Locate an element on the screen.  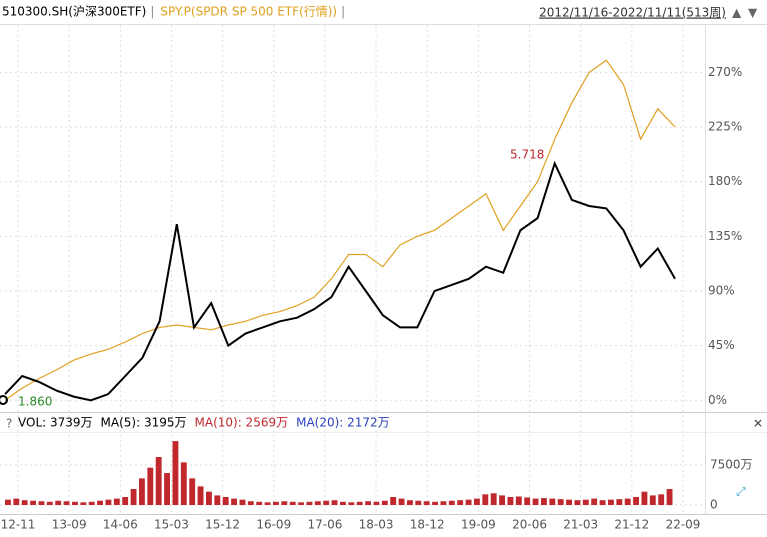
x-tick-label: 13-09 is located at coordinates (69, 525).